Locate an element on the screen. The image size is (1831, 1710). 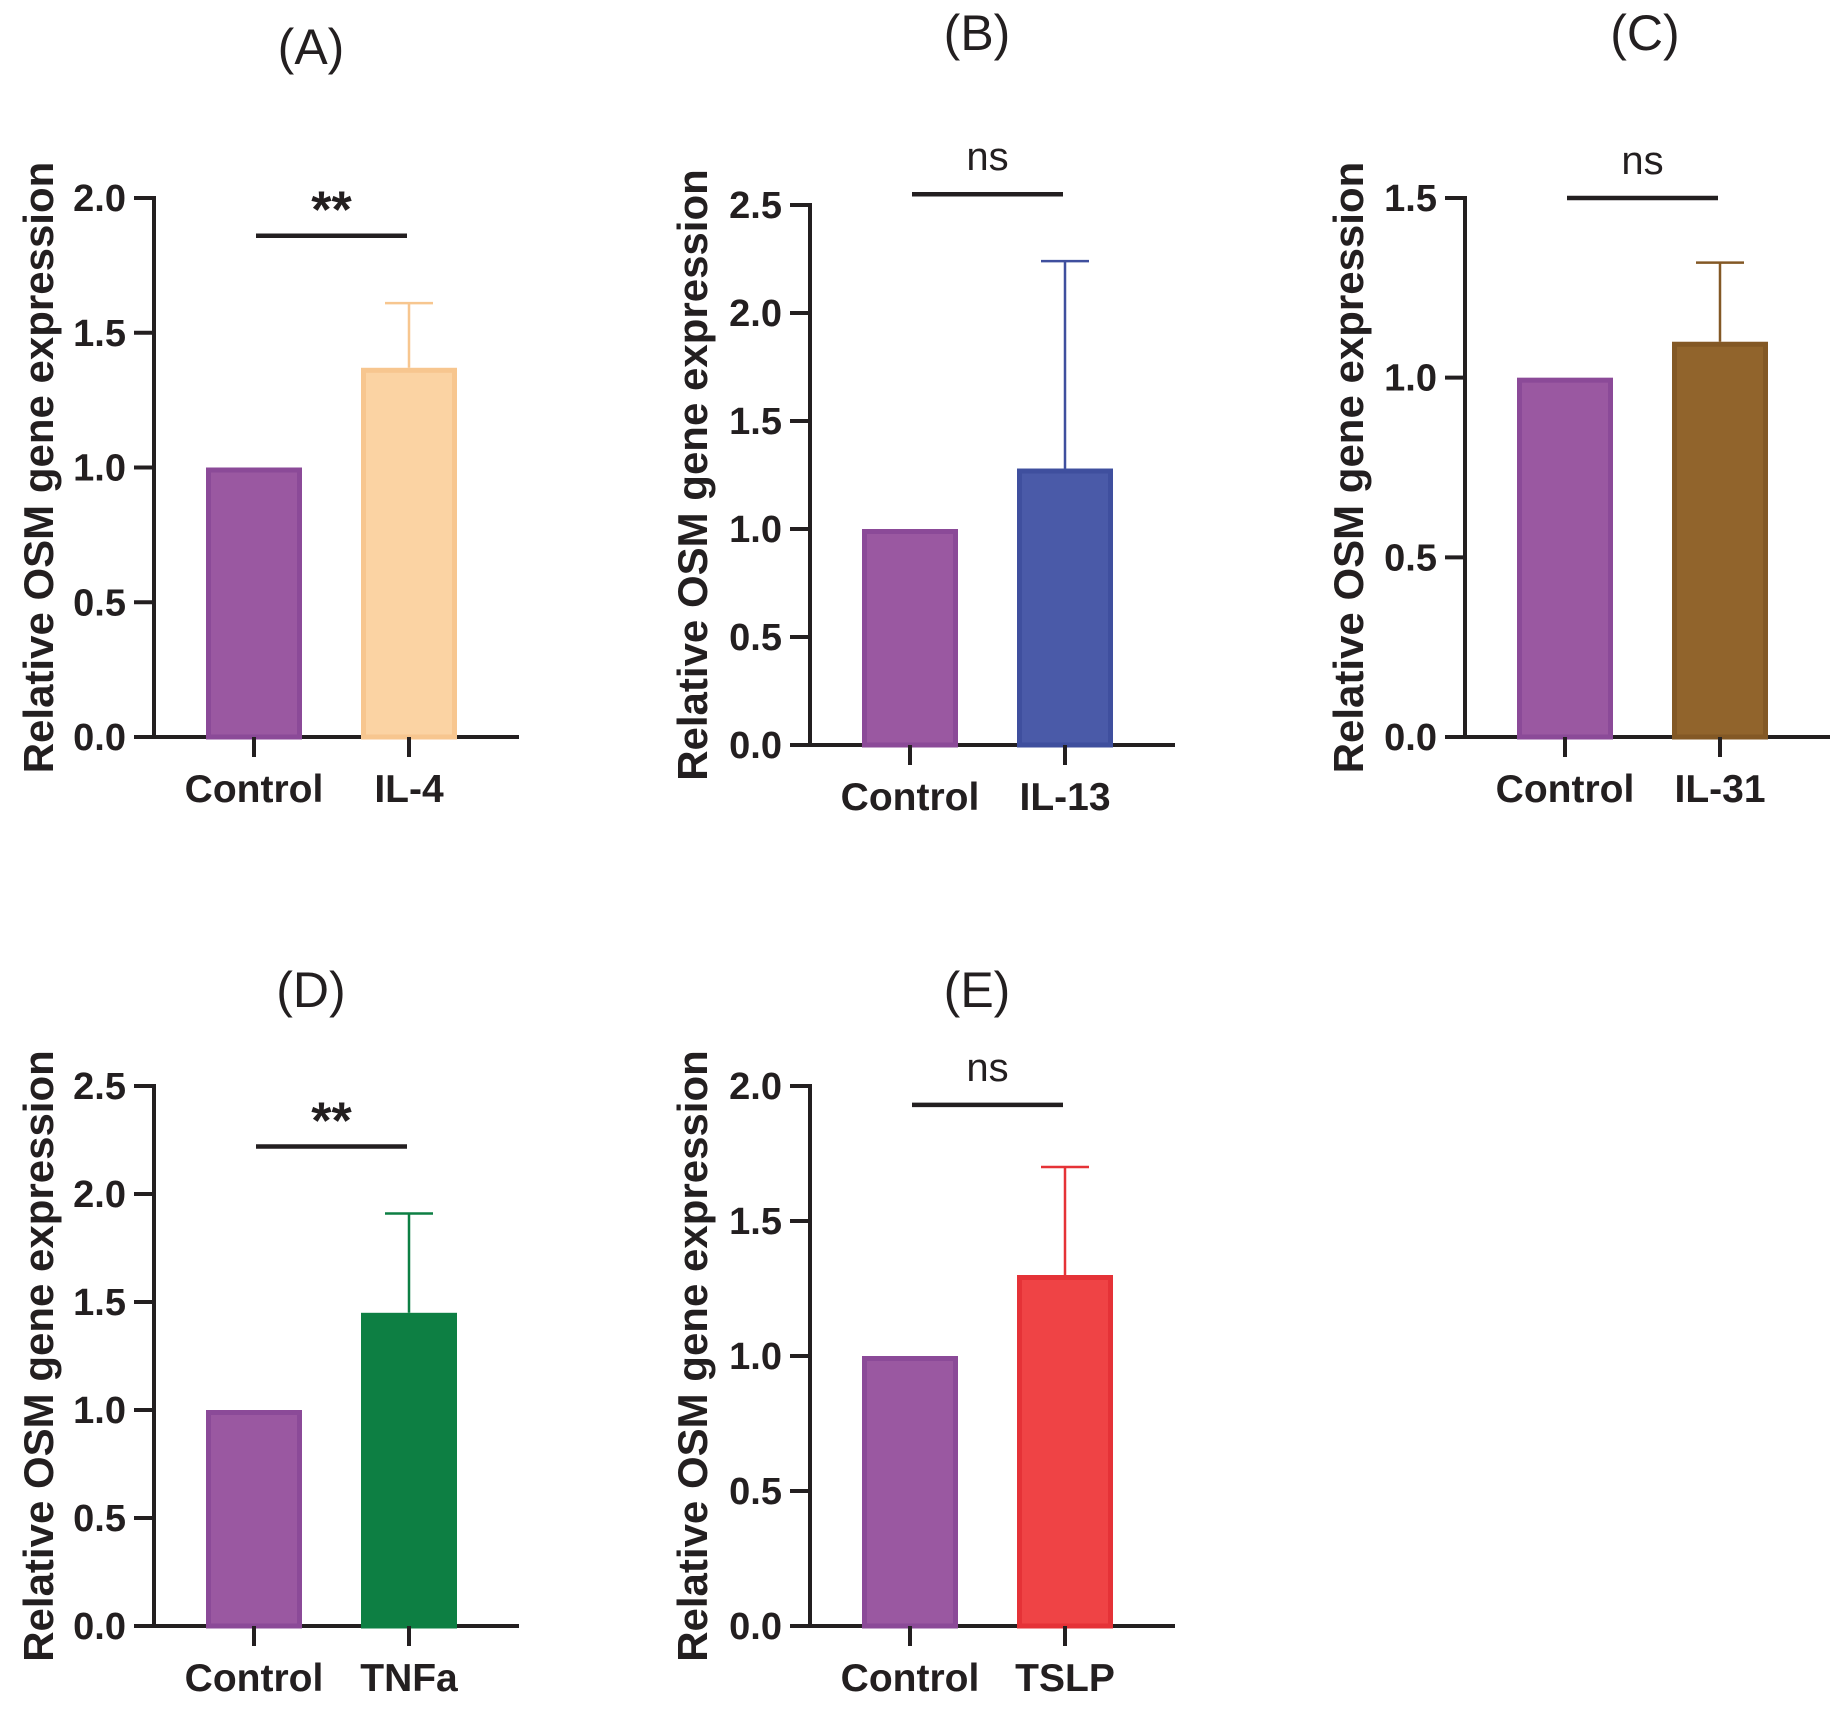
x-tick-label: IL-4 is located at coordinates (409, 789).